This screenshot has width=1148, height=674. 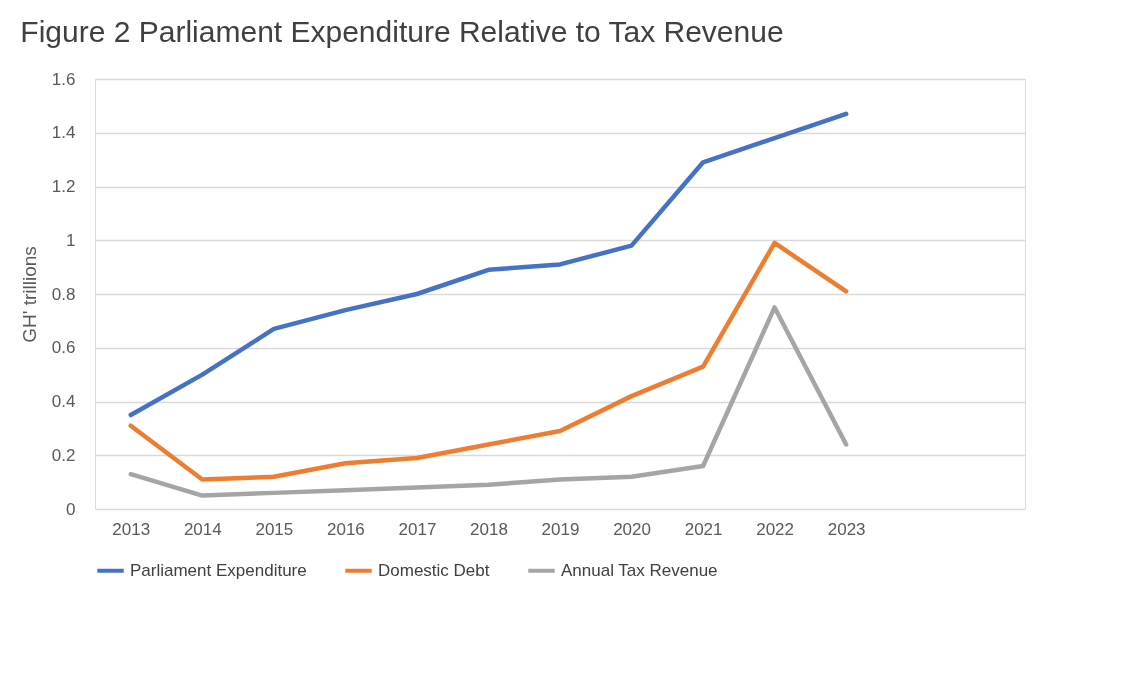 What do you see at coordinates (71, 509) in the screenshot?
I see `y-tick-label: 0` at bounding box center [71, 509].